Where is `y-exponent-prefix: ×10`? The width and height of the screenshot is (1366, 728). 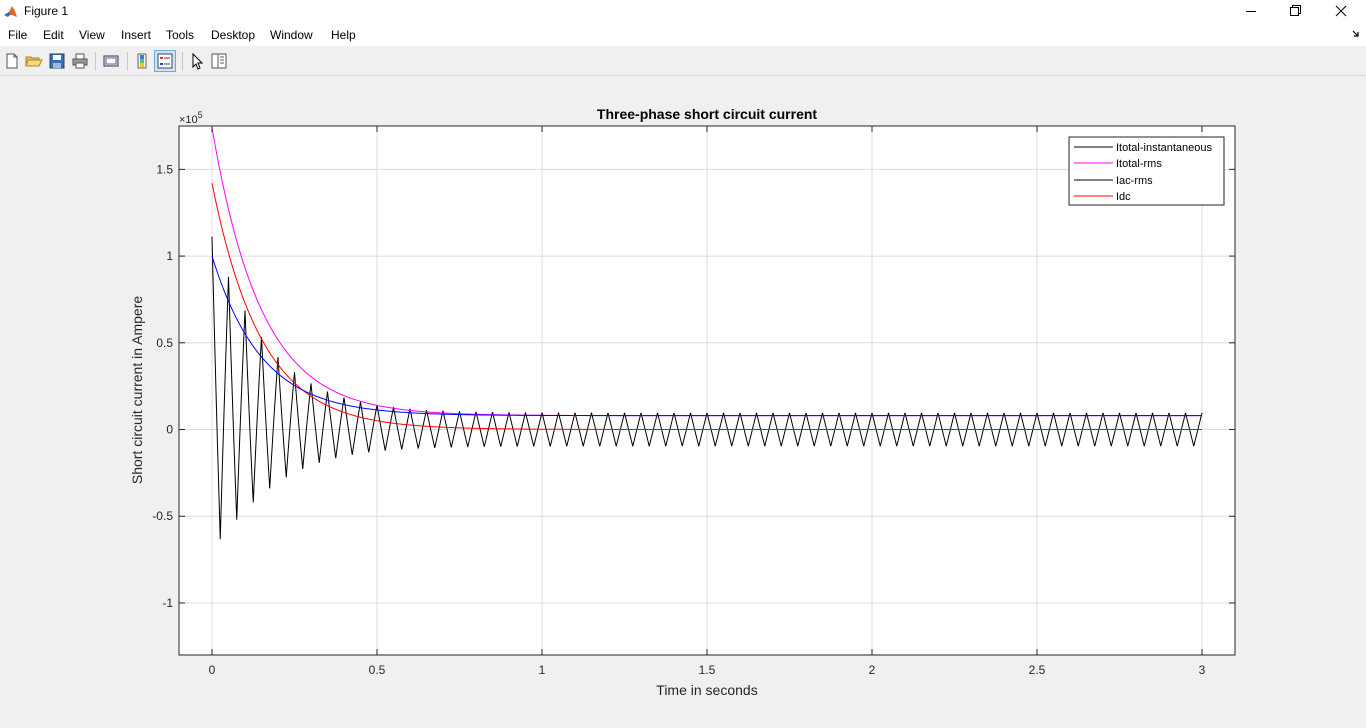 y-exponent-prefix: ×10 is located at coordinates (188, 120).